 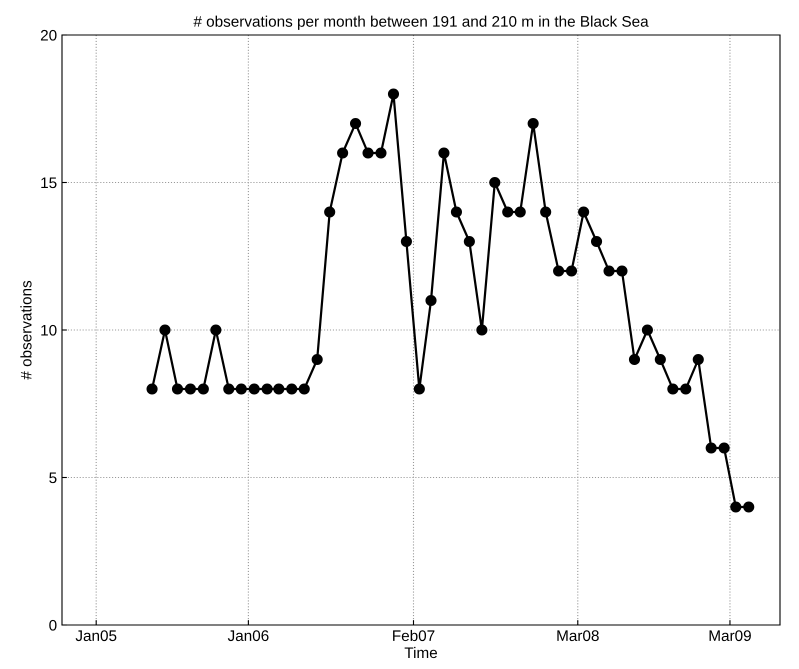 I want to click on x-tick-label: Mar08, so click(x=578, y=636).